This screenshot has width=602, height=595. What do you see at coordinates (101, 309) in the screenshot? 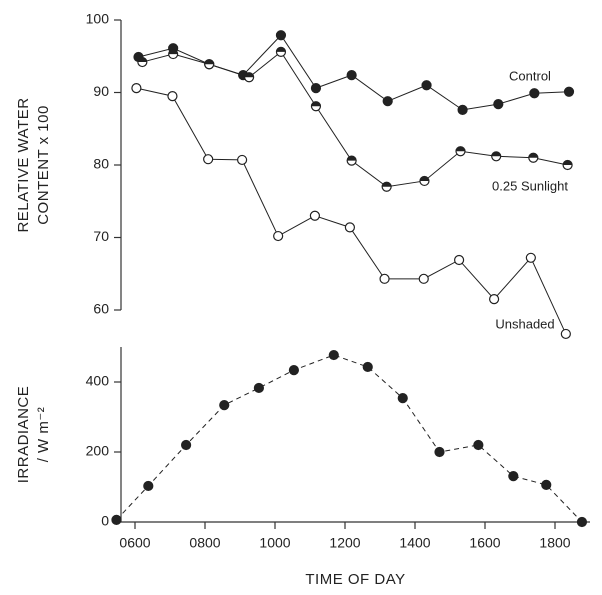
I see `y-tick-label: 60` at bounding box center [101, 309].